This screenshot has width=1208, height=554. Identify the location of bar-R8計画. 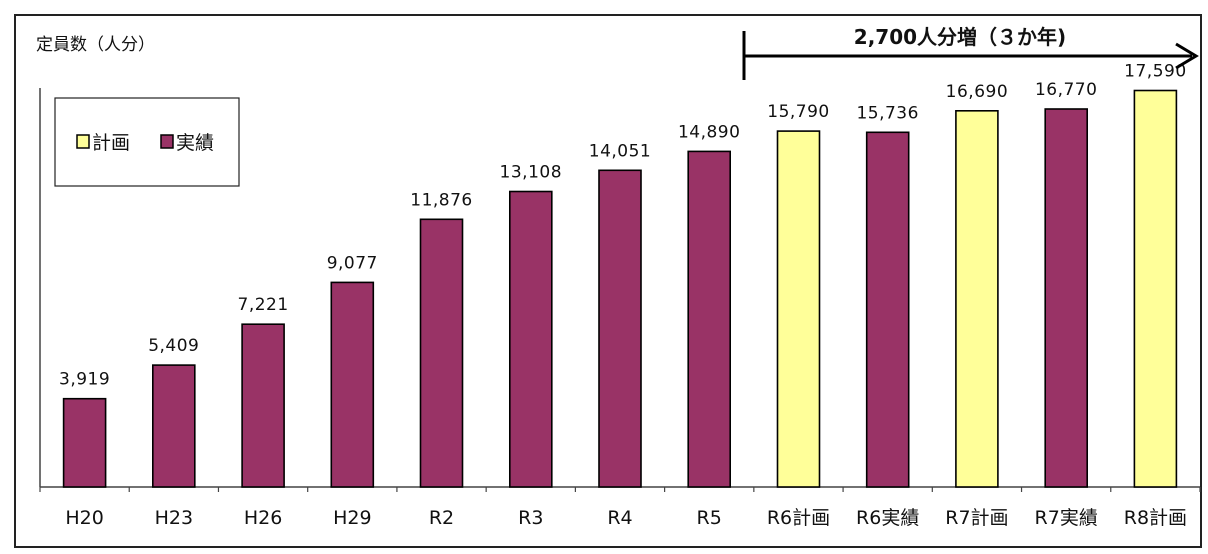
(1155, 288).